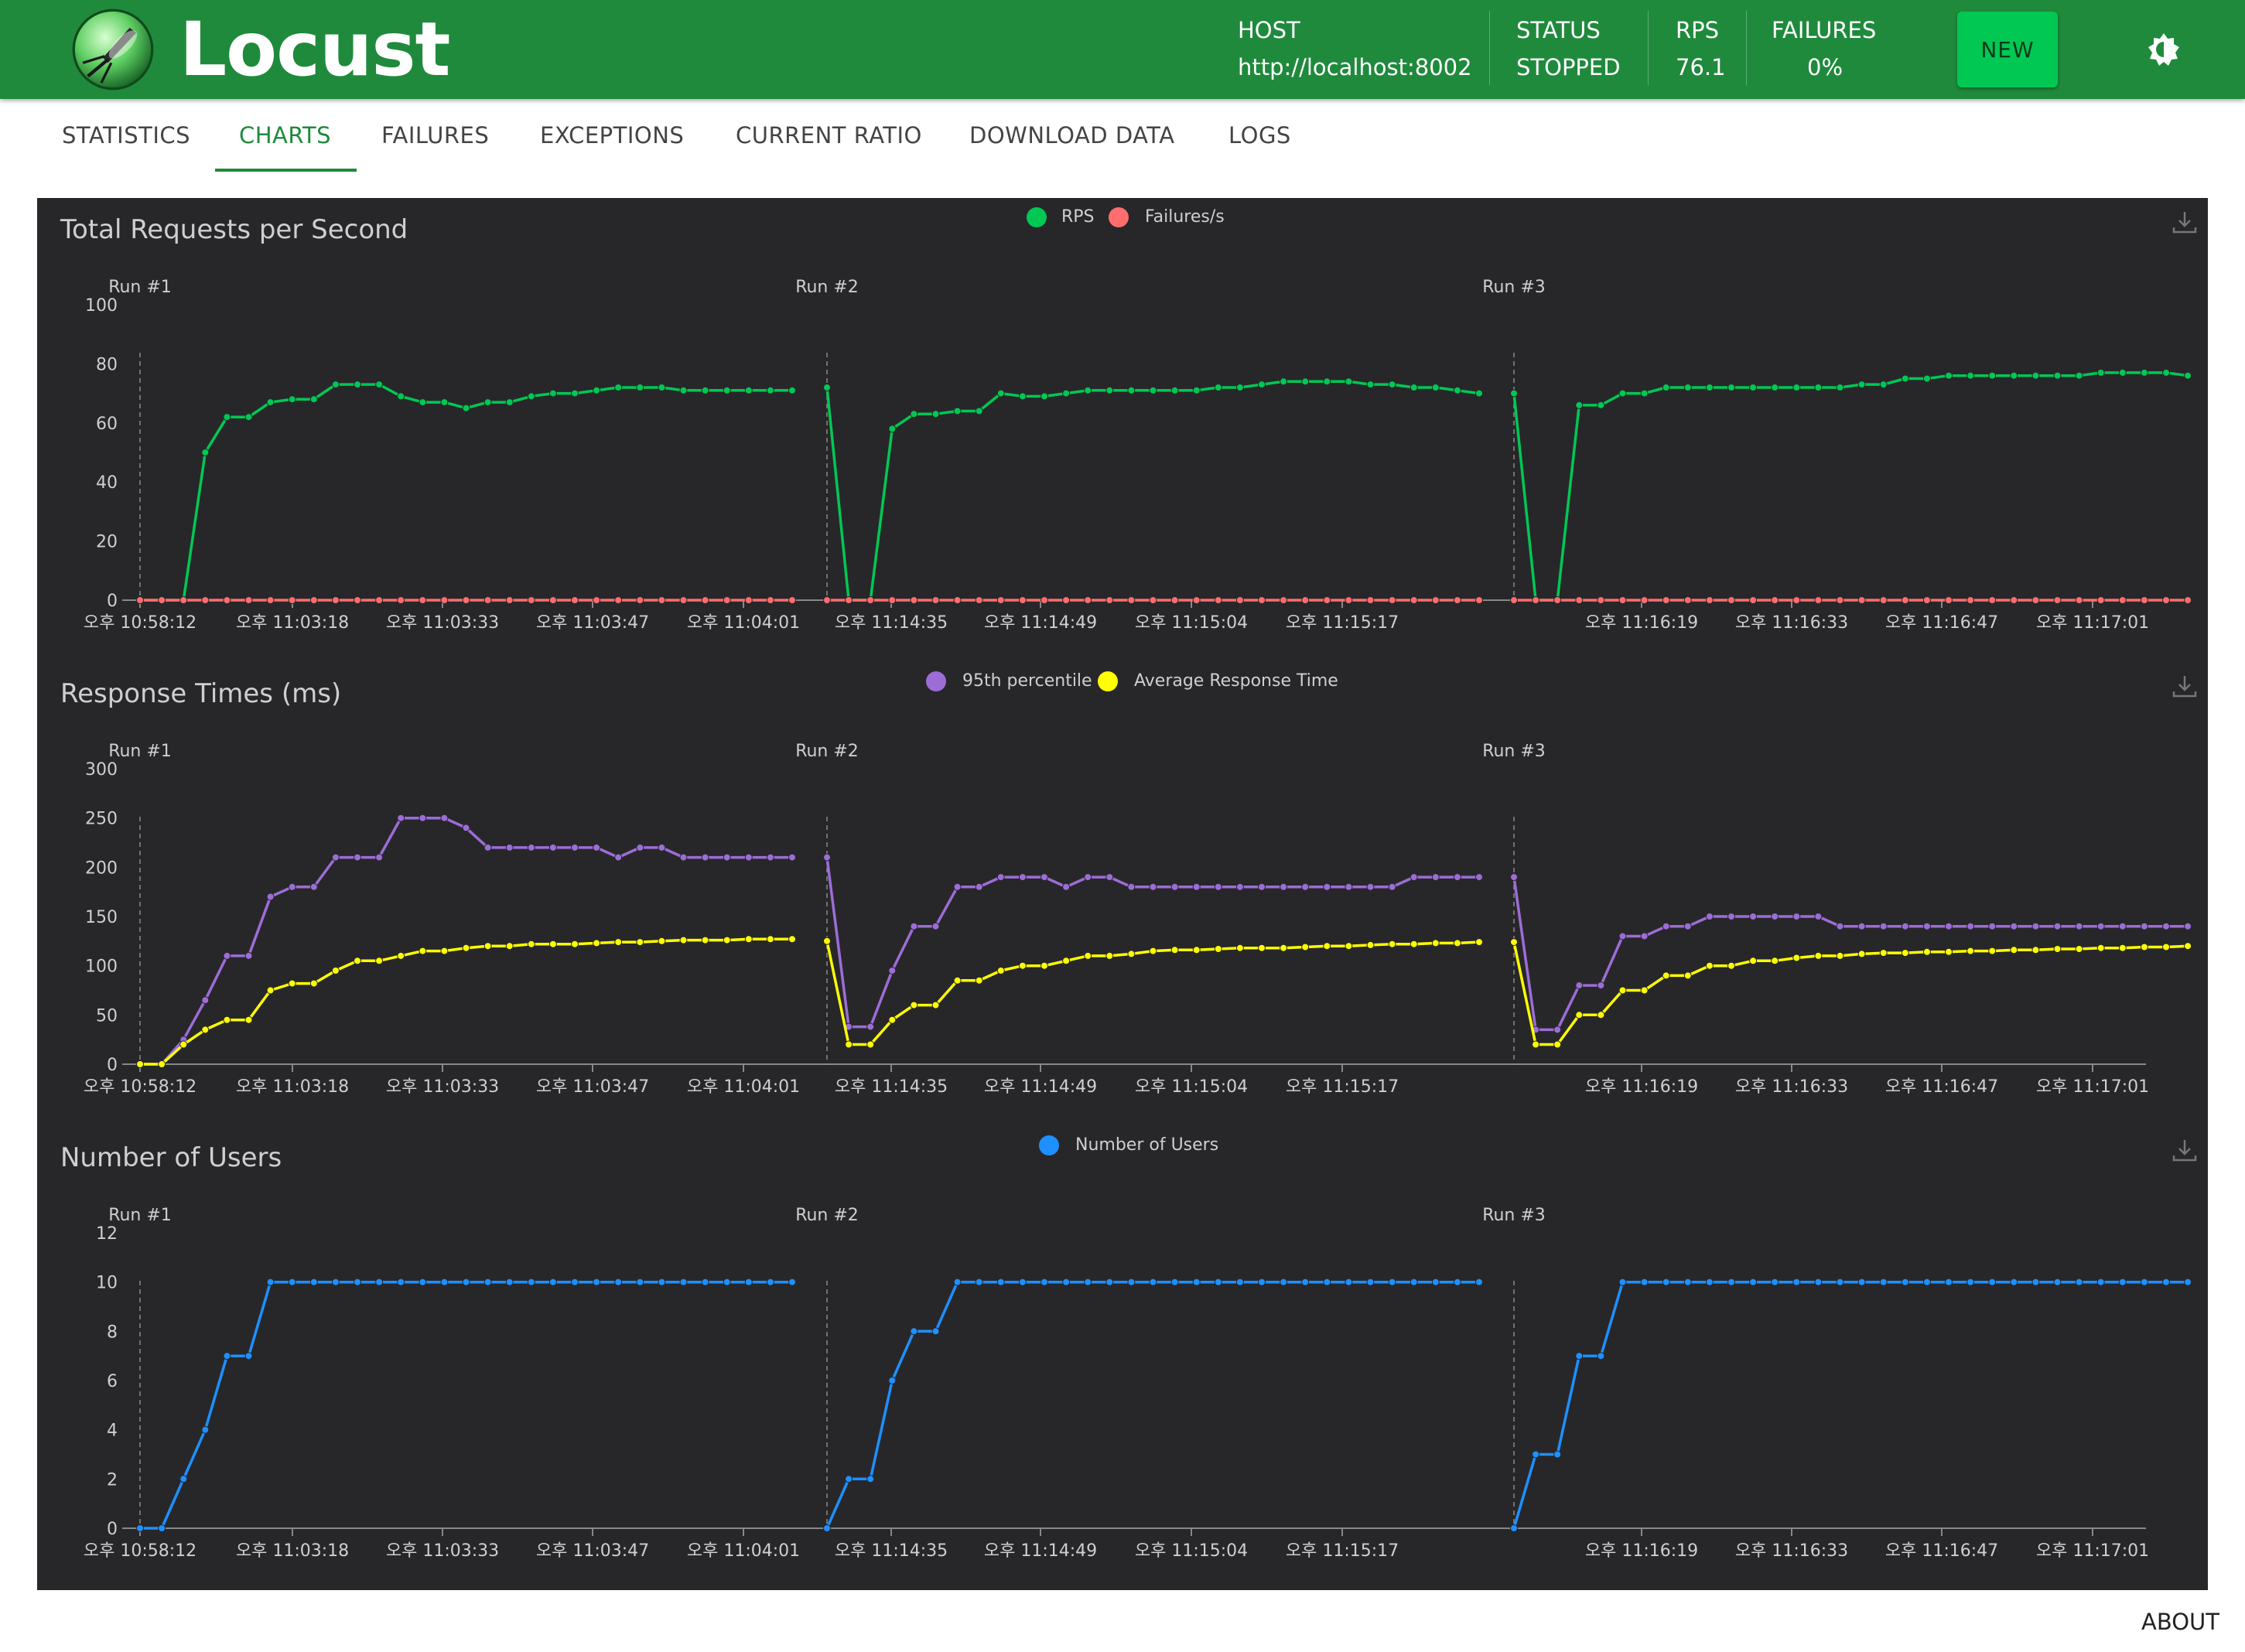 The height and width of the screenshot is (1652, 2245). Describe the element at coordinates (102, 819) in the screenshot. I see `y-tick-label: 250` at that location.